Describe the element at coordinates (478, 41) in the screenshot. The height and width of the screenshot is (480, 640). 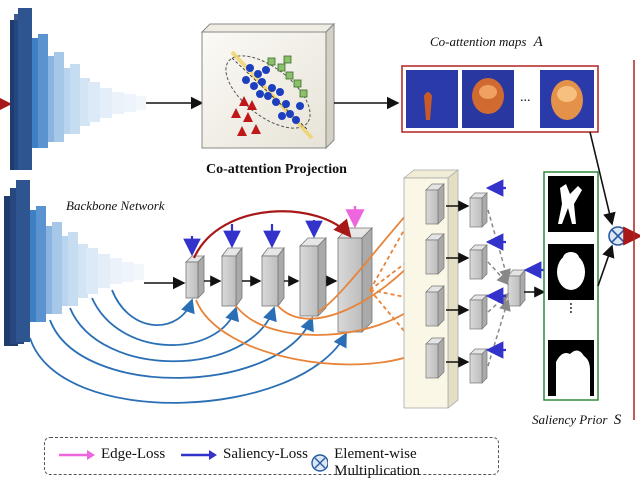
I see `coattention-maps-label: Co-attention maps` at that location.